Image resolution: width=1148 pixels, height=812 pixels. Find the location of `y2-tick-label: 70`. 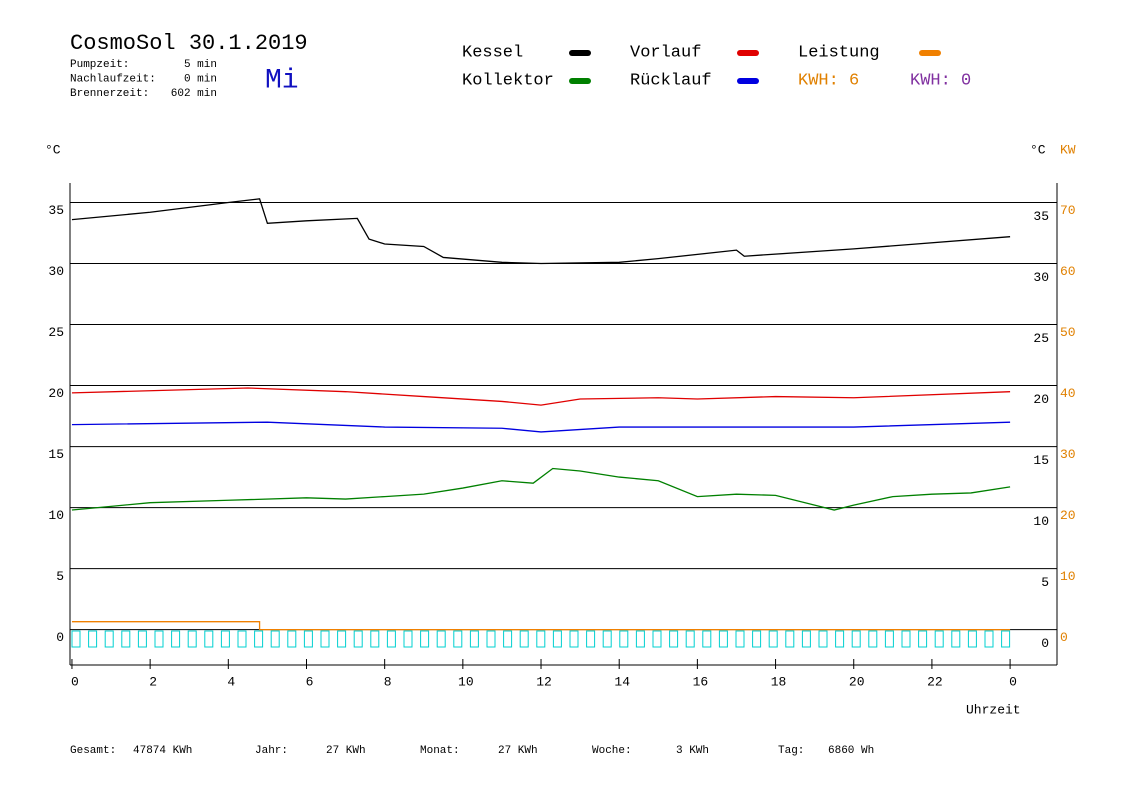

y2-tick-label: 70 is located at coordinates (1068, 210).